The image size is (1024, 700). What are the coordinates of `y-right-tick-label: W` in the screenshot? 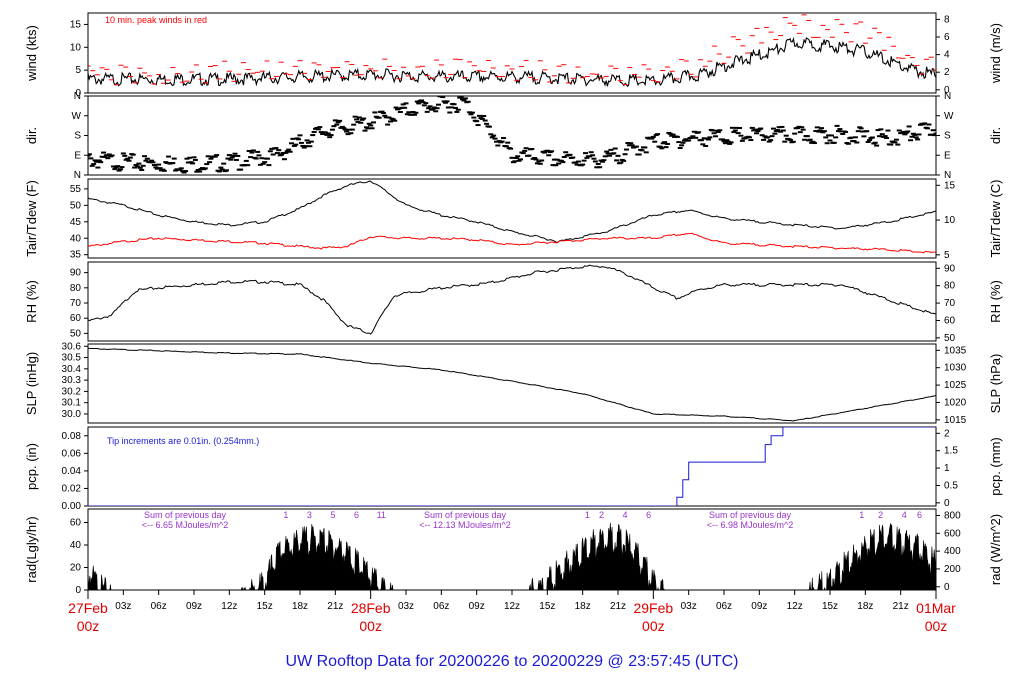 It's located at (949, 116).